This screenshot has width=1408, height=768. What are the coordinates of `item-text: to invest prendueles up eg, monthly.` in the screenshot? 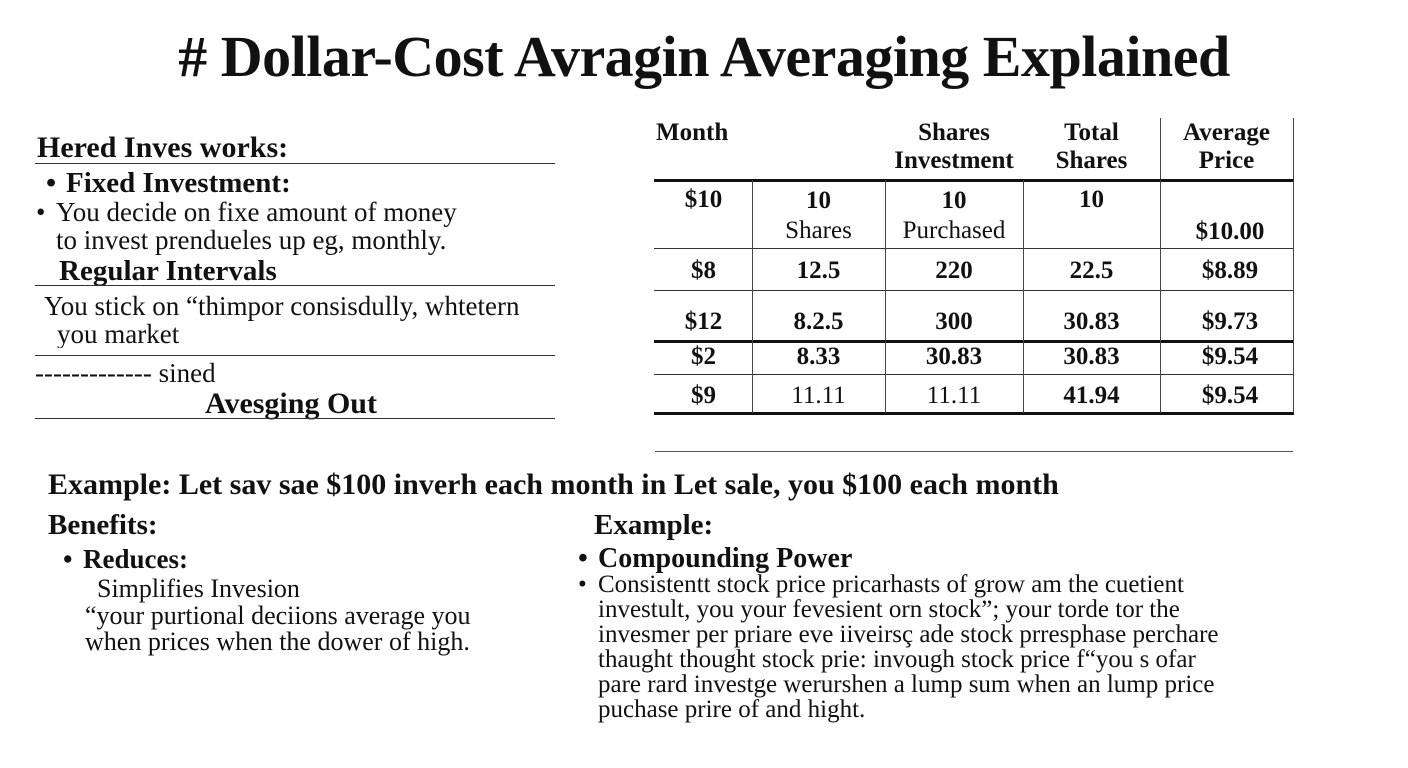 It's located at (251, 240).